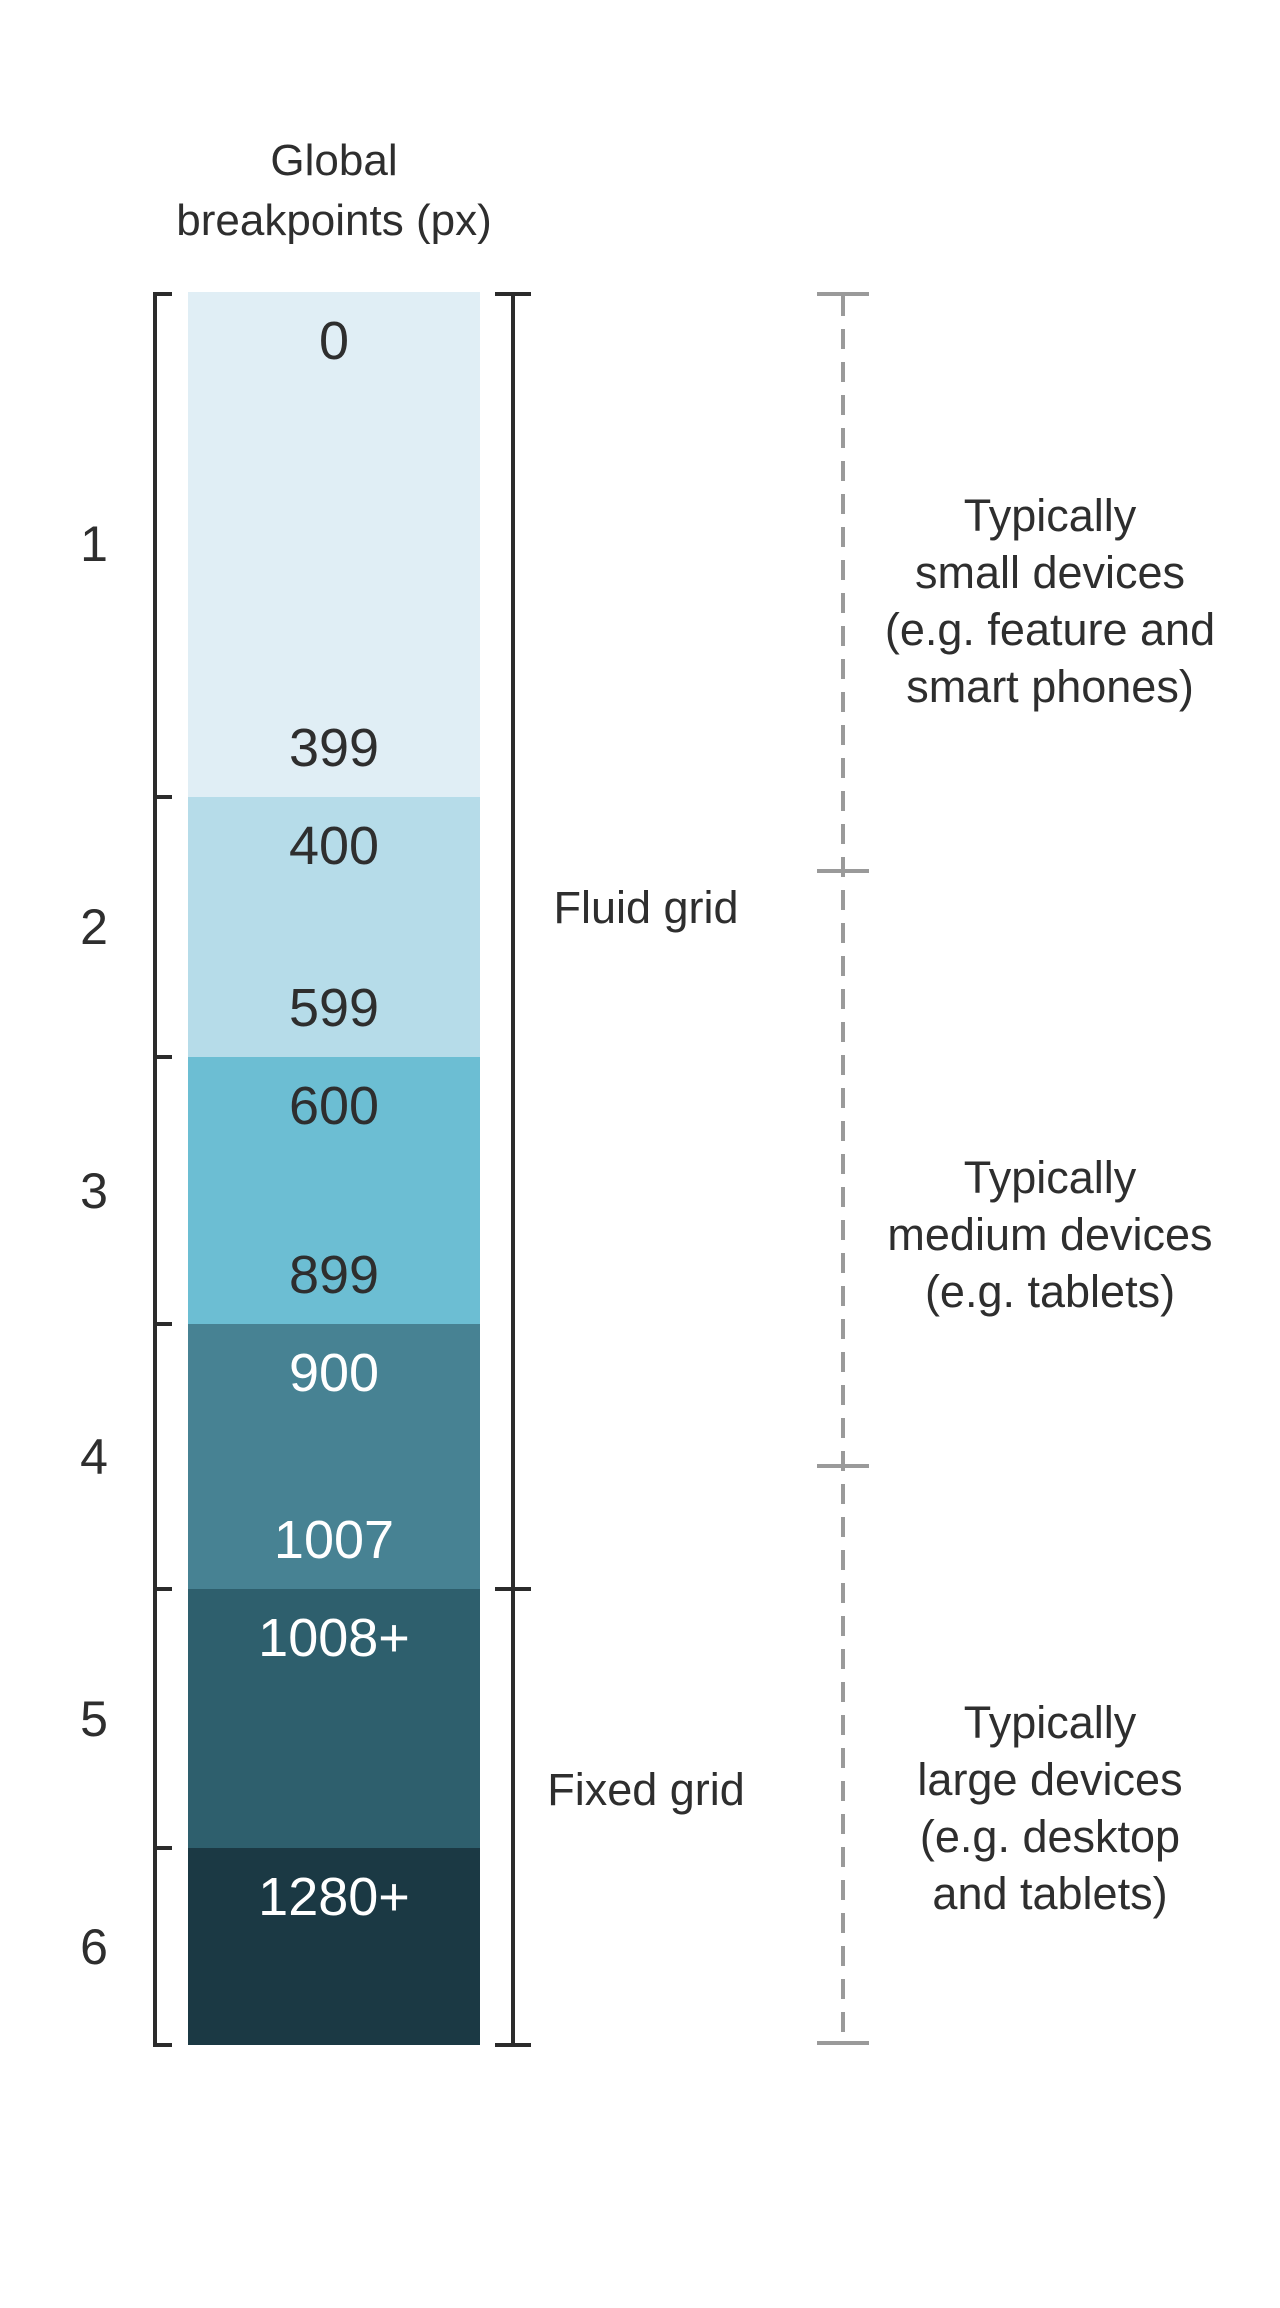 The image size is (1280, 2308). Describe the element at coordinates (334, 1540) in the screenshot. I see `segment-end-value: 1007` at that location.